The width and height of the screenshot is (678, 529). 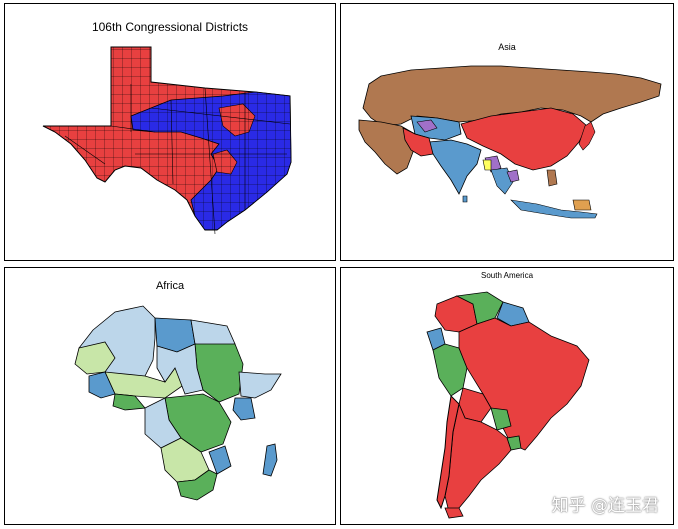 I want to click on asia-brown-region, so click(x=512, y=96).